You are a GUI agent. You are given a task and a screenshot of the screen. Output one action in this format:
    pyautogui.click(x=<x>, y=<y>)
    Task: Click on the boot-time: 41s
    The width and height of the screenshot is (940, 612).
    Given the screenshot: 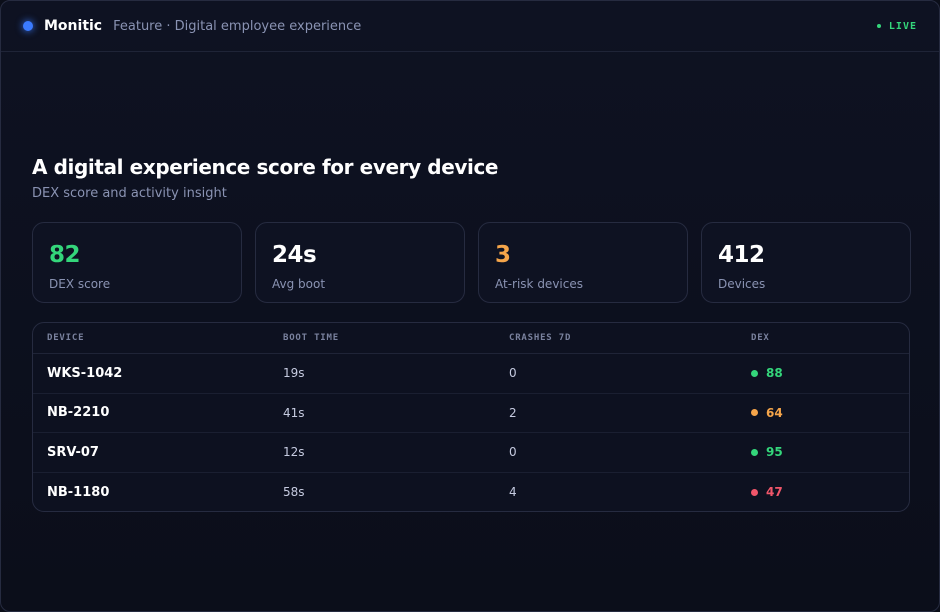 What is the action you would take?
    pyautogui.click(x=294, y=412)
    